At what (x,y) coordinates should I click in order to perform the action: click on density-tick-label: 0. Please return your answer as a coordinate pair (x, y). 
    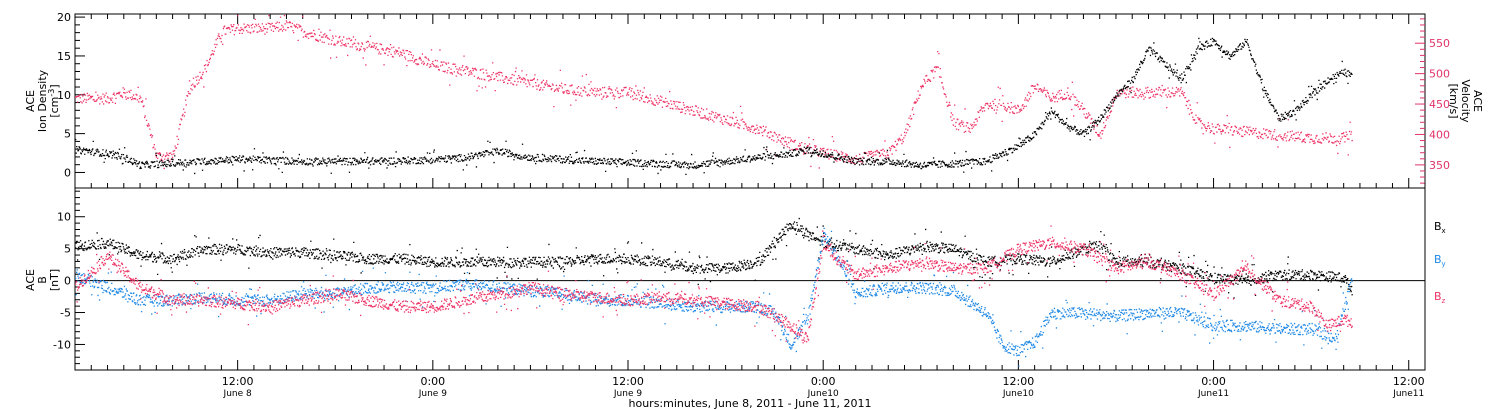
    Looking at the image, I should click on (67, 172).